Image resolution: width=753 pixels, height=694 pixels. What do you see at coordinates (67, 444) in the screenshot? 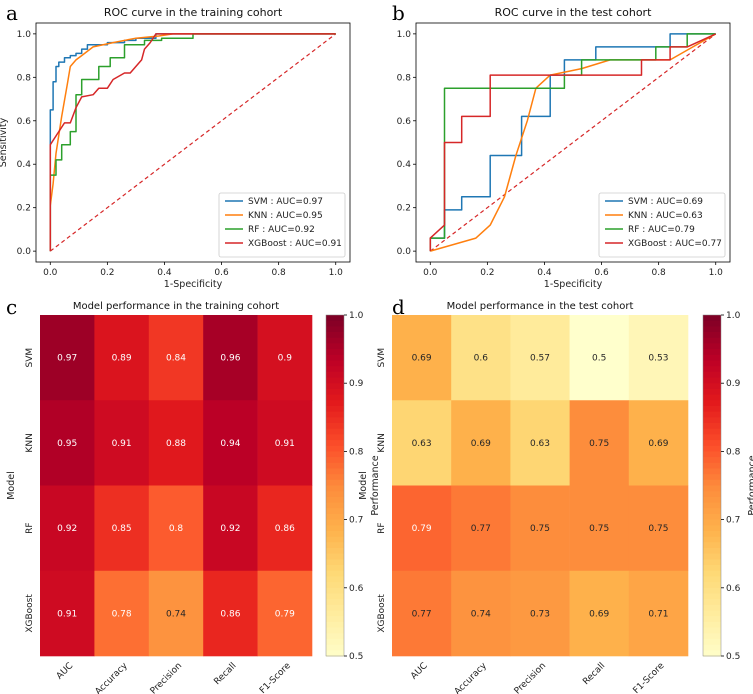
I see `heatmap-cell-value: 0.95` at bounding box center [67, 444].